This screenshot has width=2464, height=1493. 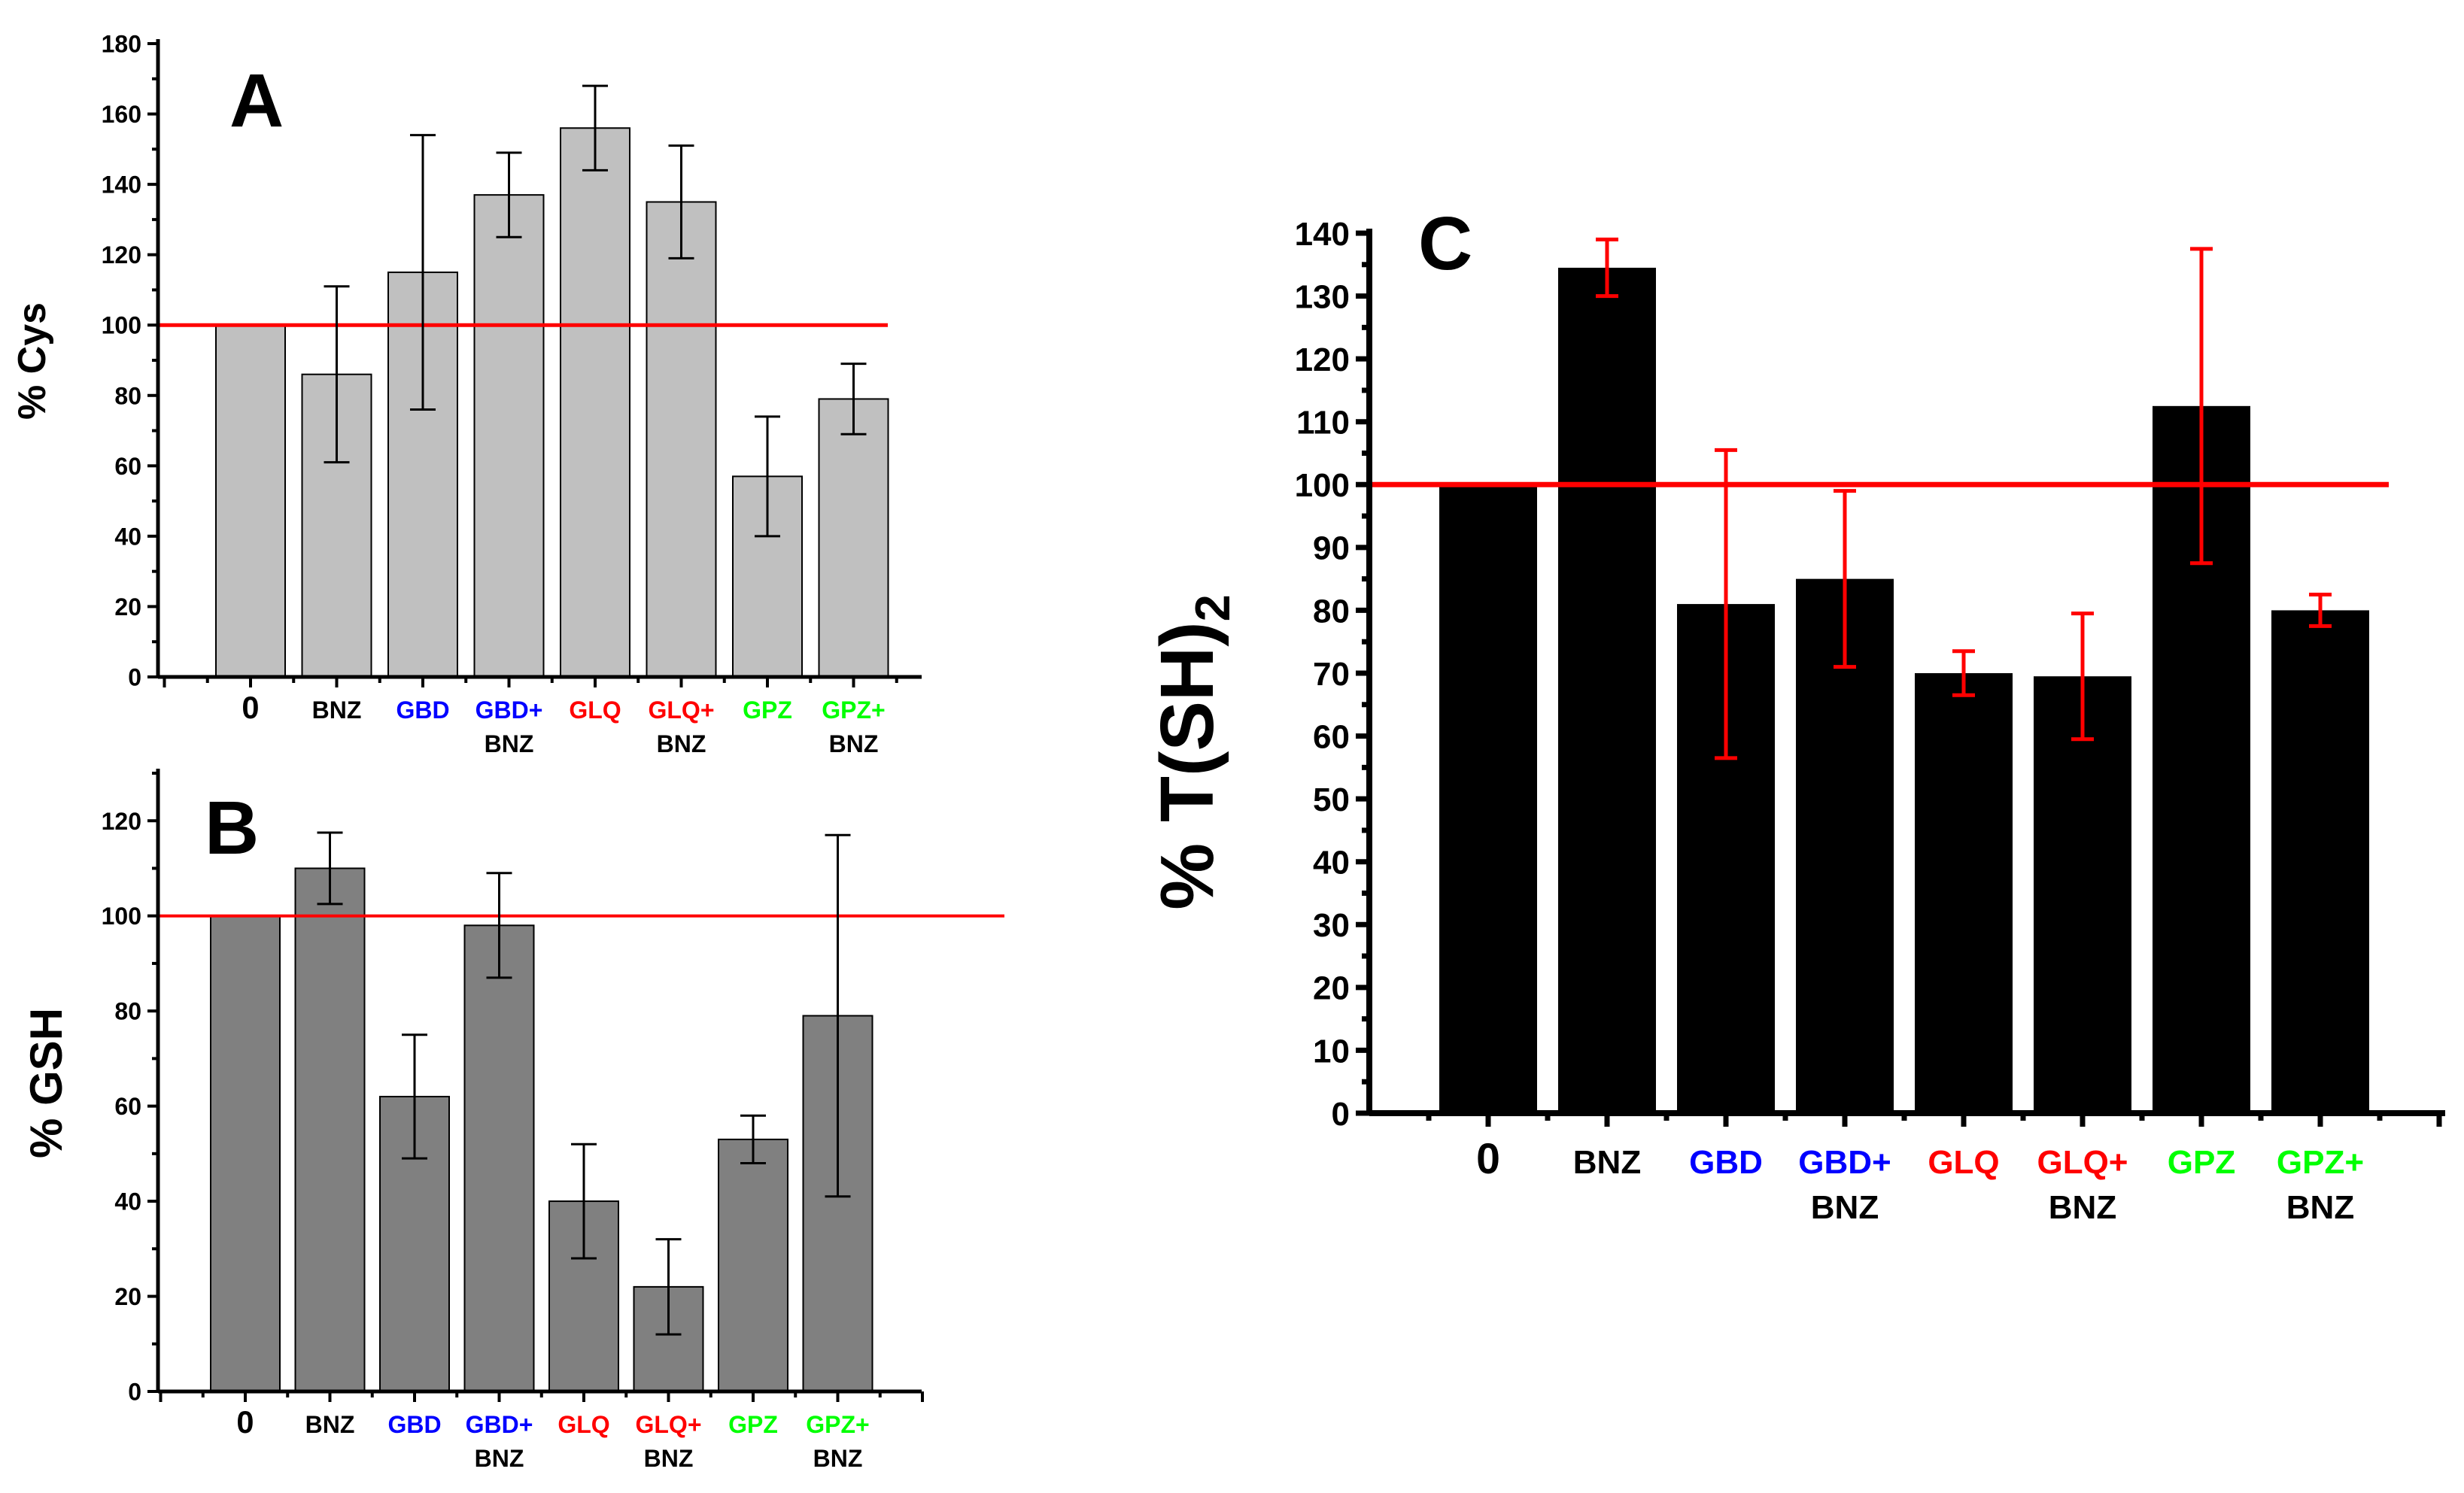 What do you see at coordinates (595, 710) in the screenshot?
I see `x-category-label-a-5: GLQ` at bounding box center [595, 710].